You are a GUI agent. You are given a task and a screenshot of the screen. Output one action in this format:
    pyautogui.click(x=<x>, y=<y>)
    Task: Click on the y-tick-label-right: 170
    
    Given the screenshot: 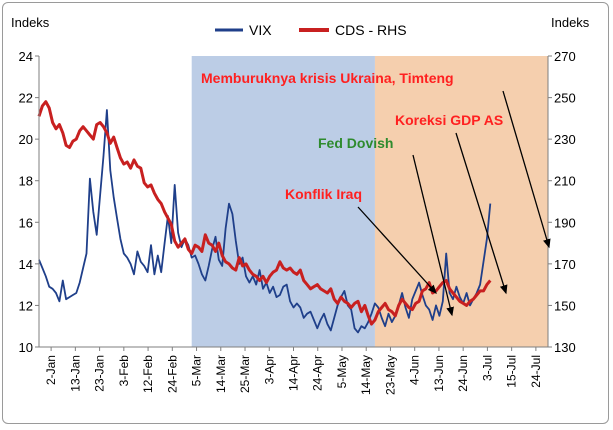 What is the action you would take?
    pyautogui.click(x=565, y=264)
    